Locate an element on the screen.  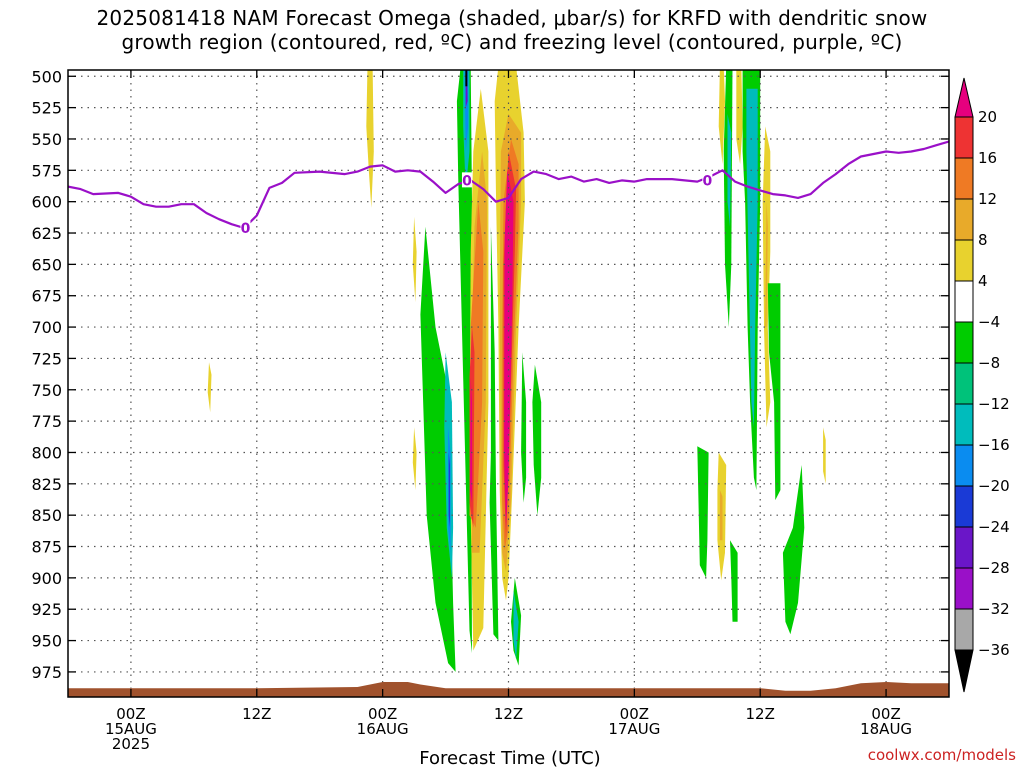
colorbar-label: −24 is located at coordinates (994, 527).